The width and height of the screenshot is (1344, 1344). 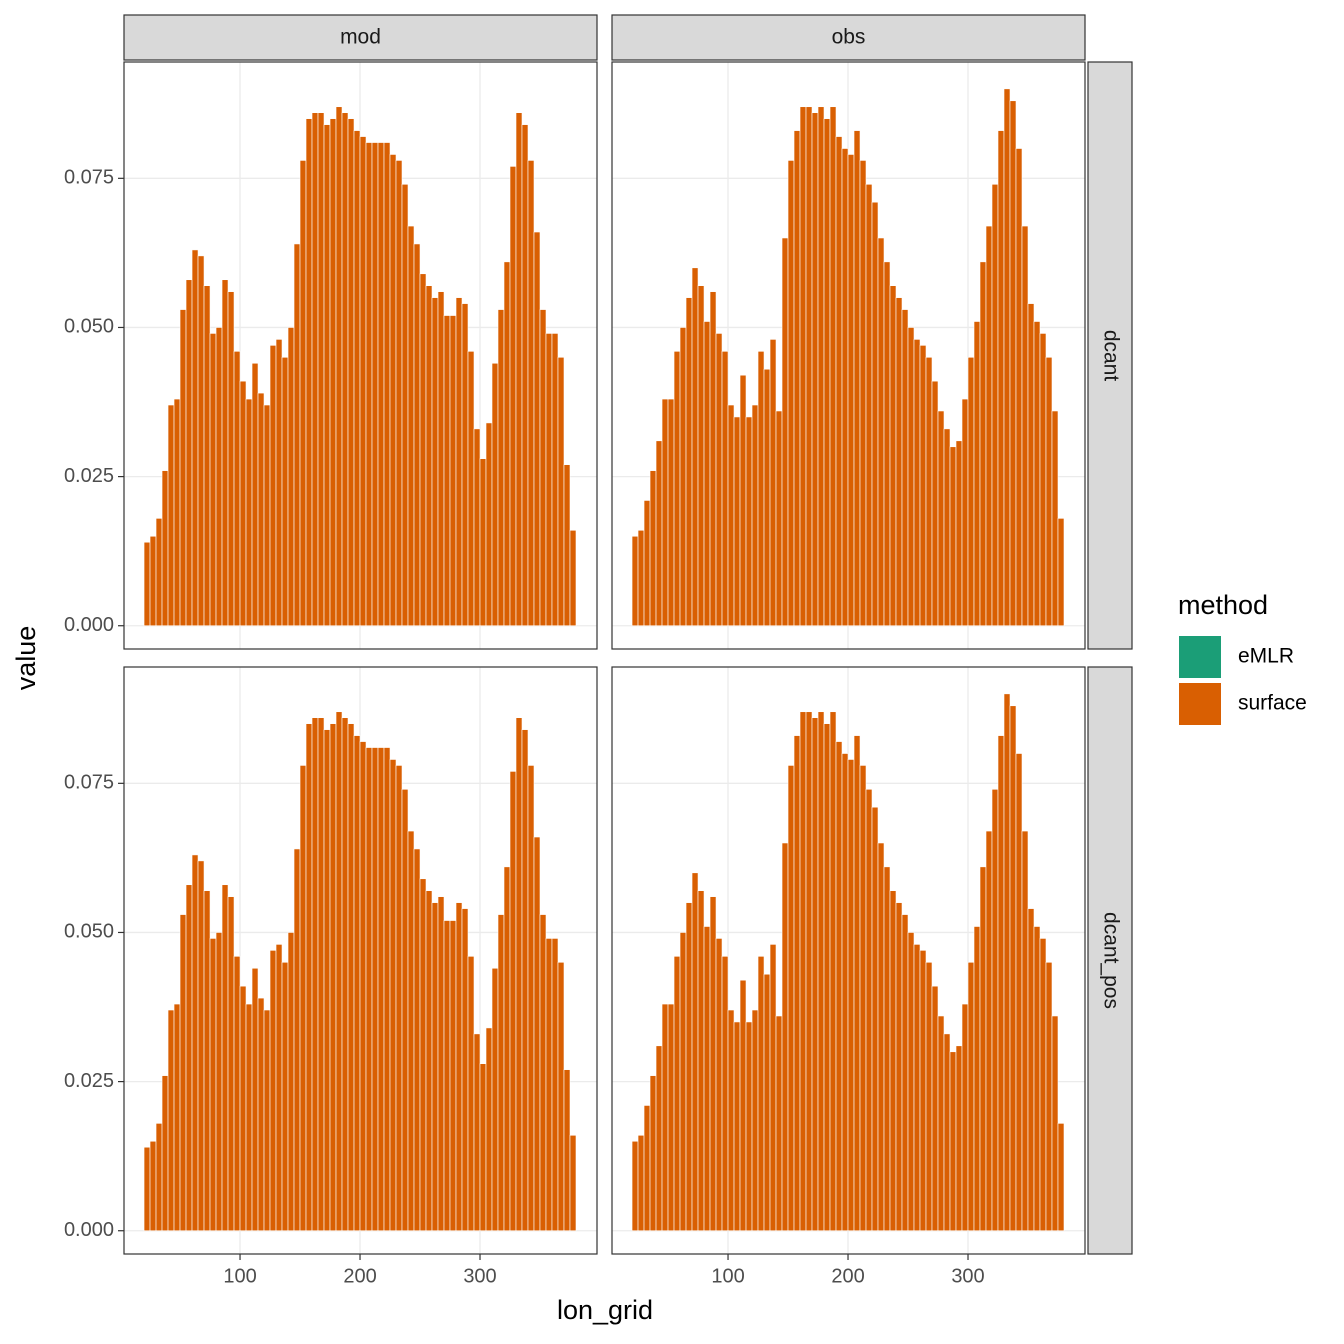 What do you see at coordinates (89, 476) in the screenshot?
I see `y-tick-label: 0.025` at bounding box center [89, 476].